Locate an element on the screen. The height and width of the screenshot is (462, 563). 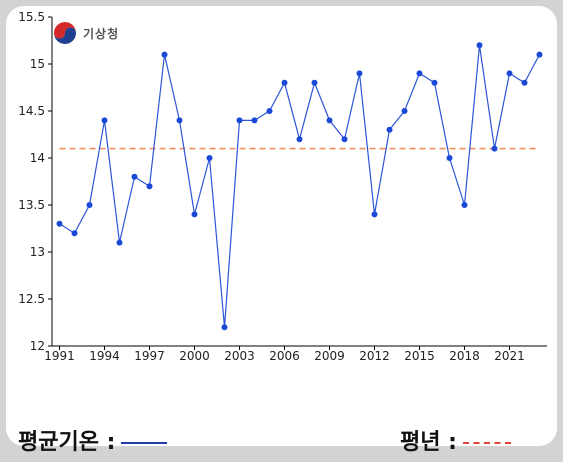
kma-logo: 기상청 is located at coordinates (85, 33).